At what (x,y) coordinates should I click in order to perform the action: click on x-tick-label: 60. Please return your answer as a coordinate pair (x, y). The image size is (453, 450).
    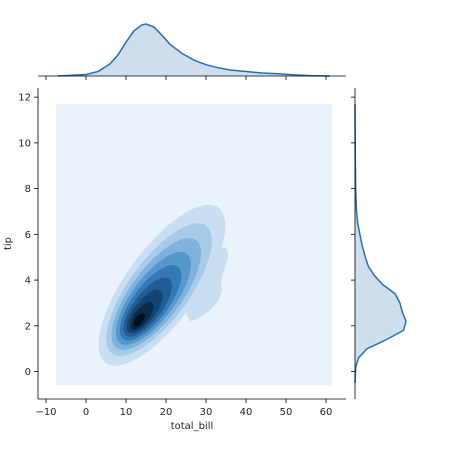
    Looking at the image, I should click on (326, 412).